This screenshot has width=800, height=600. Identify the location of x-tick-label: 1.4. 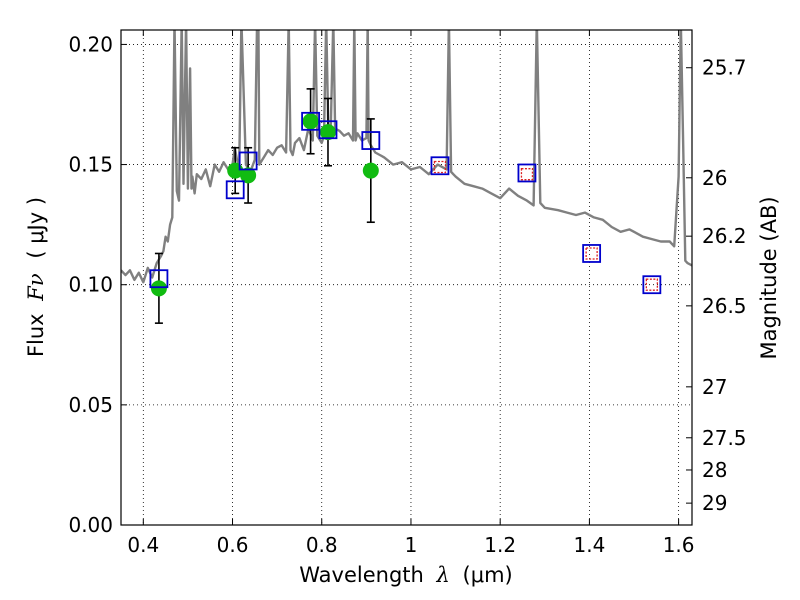
(589, 545).